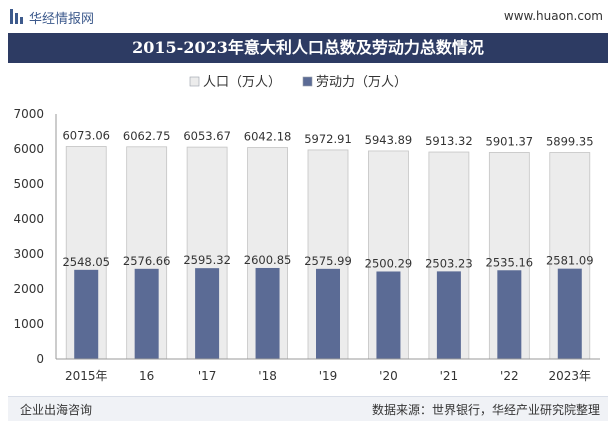 The height and width of the screenshot is (427, 615). What do you see at coordinates (28, 289) in the screenshot?
I see `y-tick-label: 2000` at bounding box center [28, 289].